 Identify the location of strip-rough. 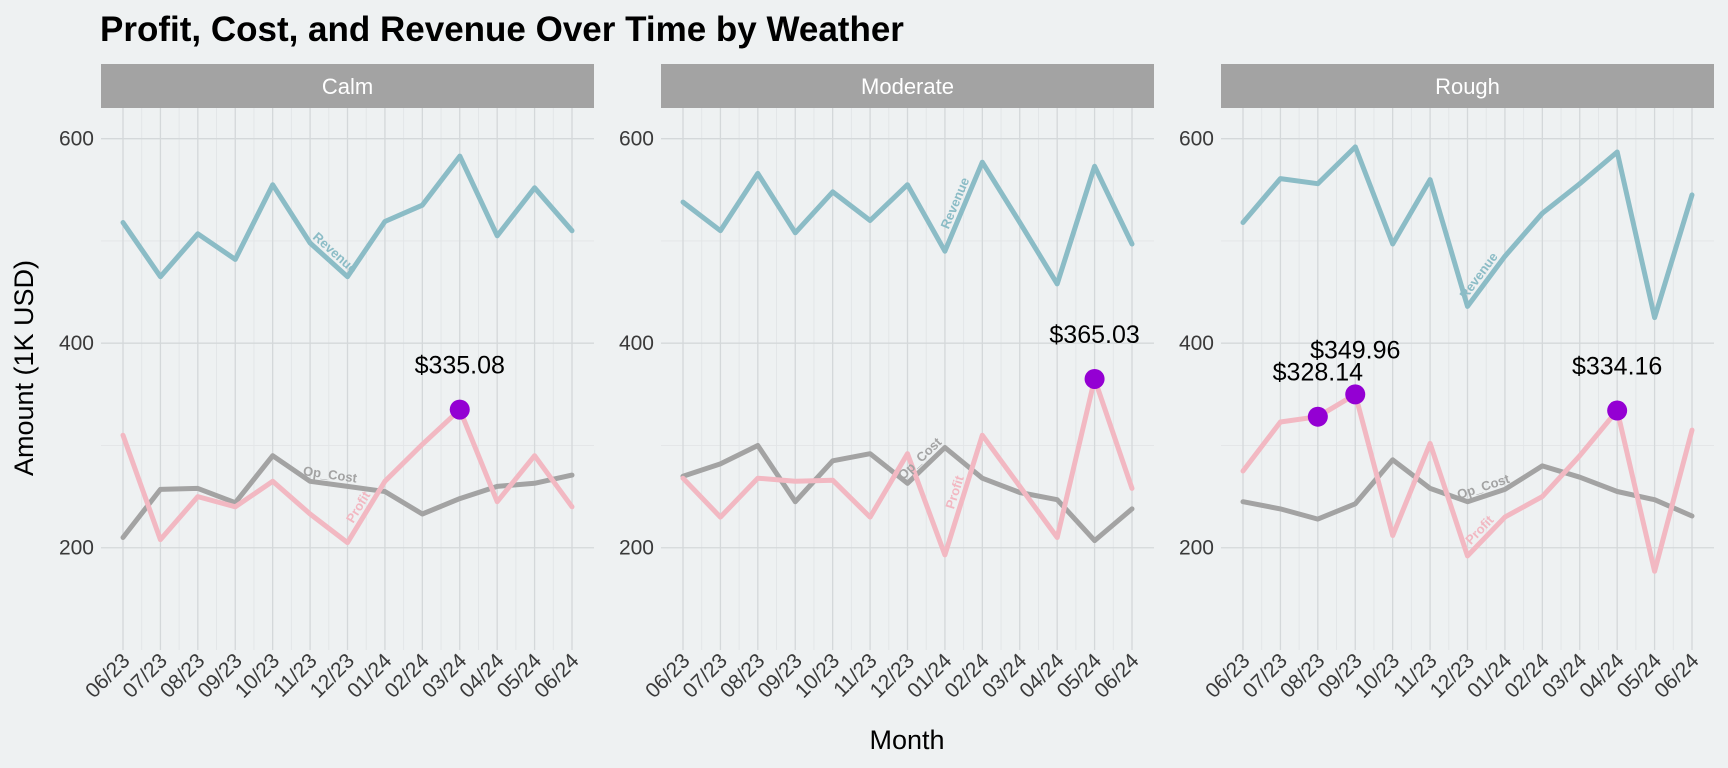
(1467, 86).